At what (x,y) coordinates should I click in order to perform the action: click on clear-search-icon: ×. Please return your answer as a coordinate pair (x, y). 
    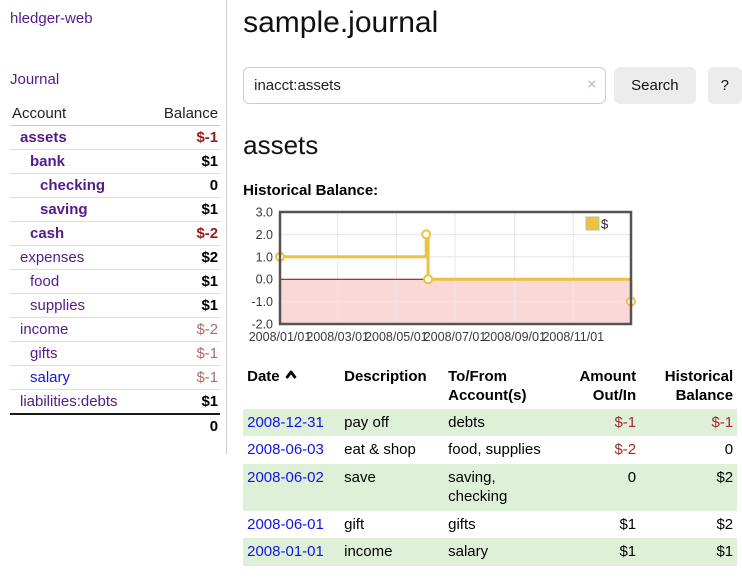
    Looking at the image, I should click on (592, 84).